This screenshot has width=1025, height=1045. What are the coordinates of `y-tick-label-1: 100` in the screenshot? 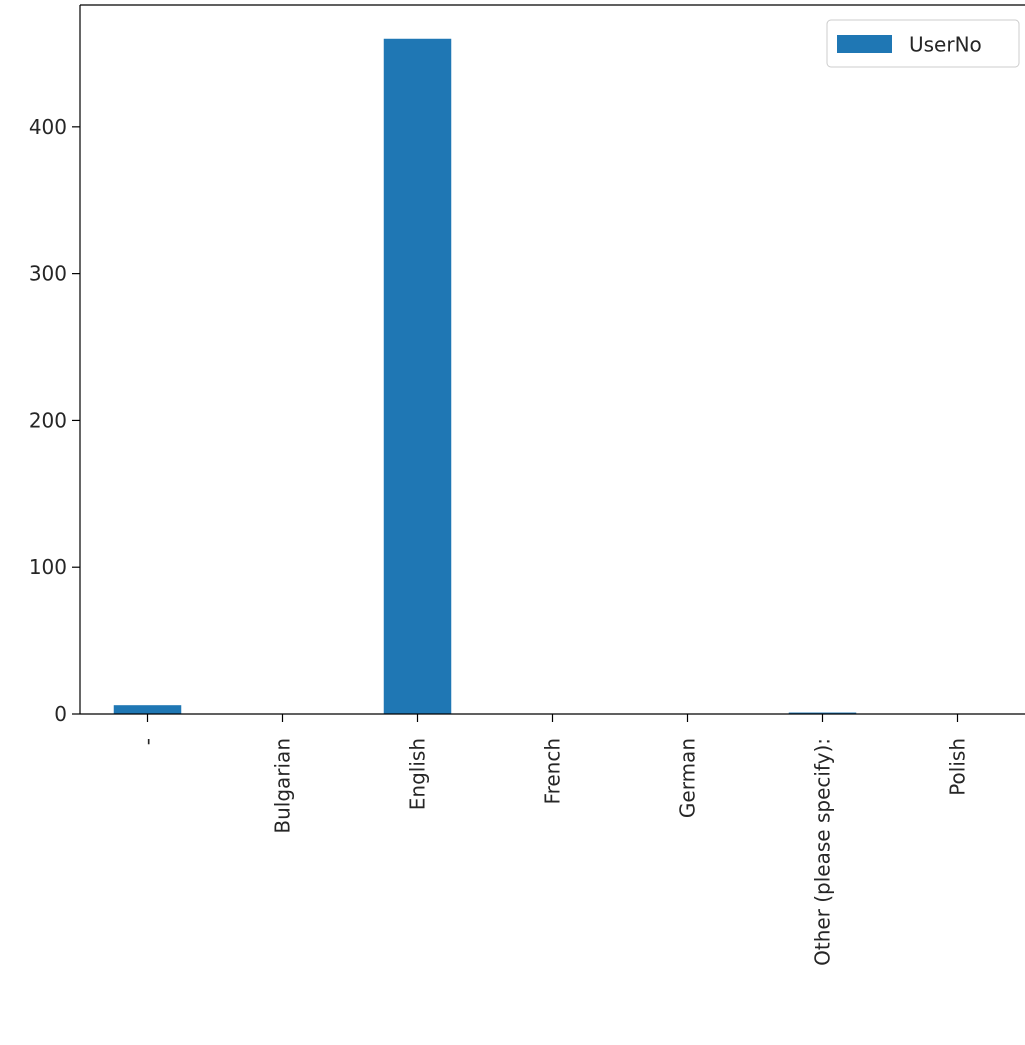 It's located at (48, 567).